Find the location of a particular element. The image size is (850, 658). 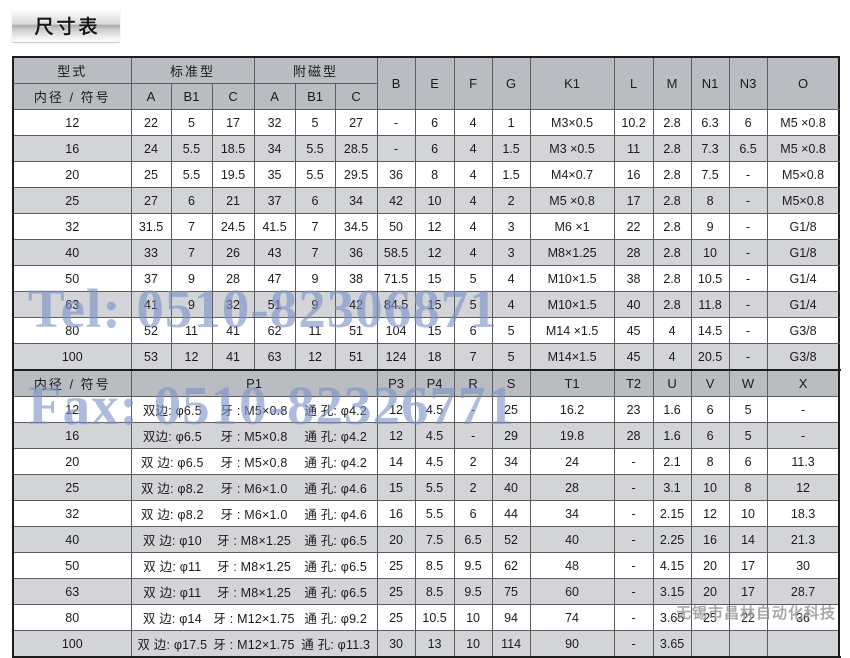

table1-group-header-0: 型式 is located at coordinates (72, 70).